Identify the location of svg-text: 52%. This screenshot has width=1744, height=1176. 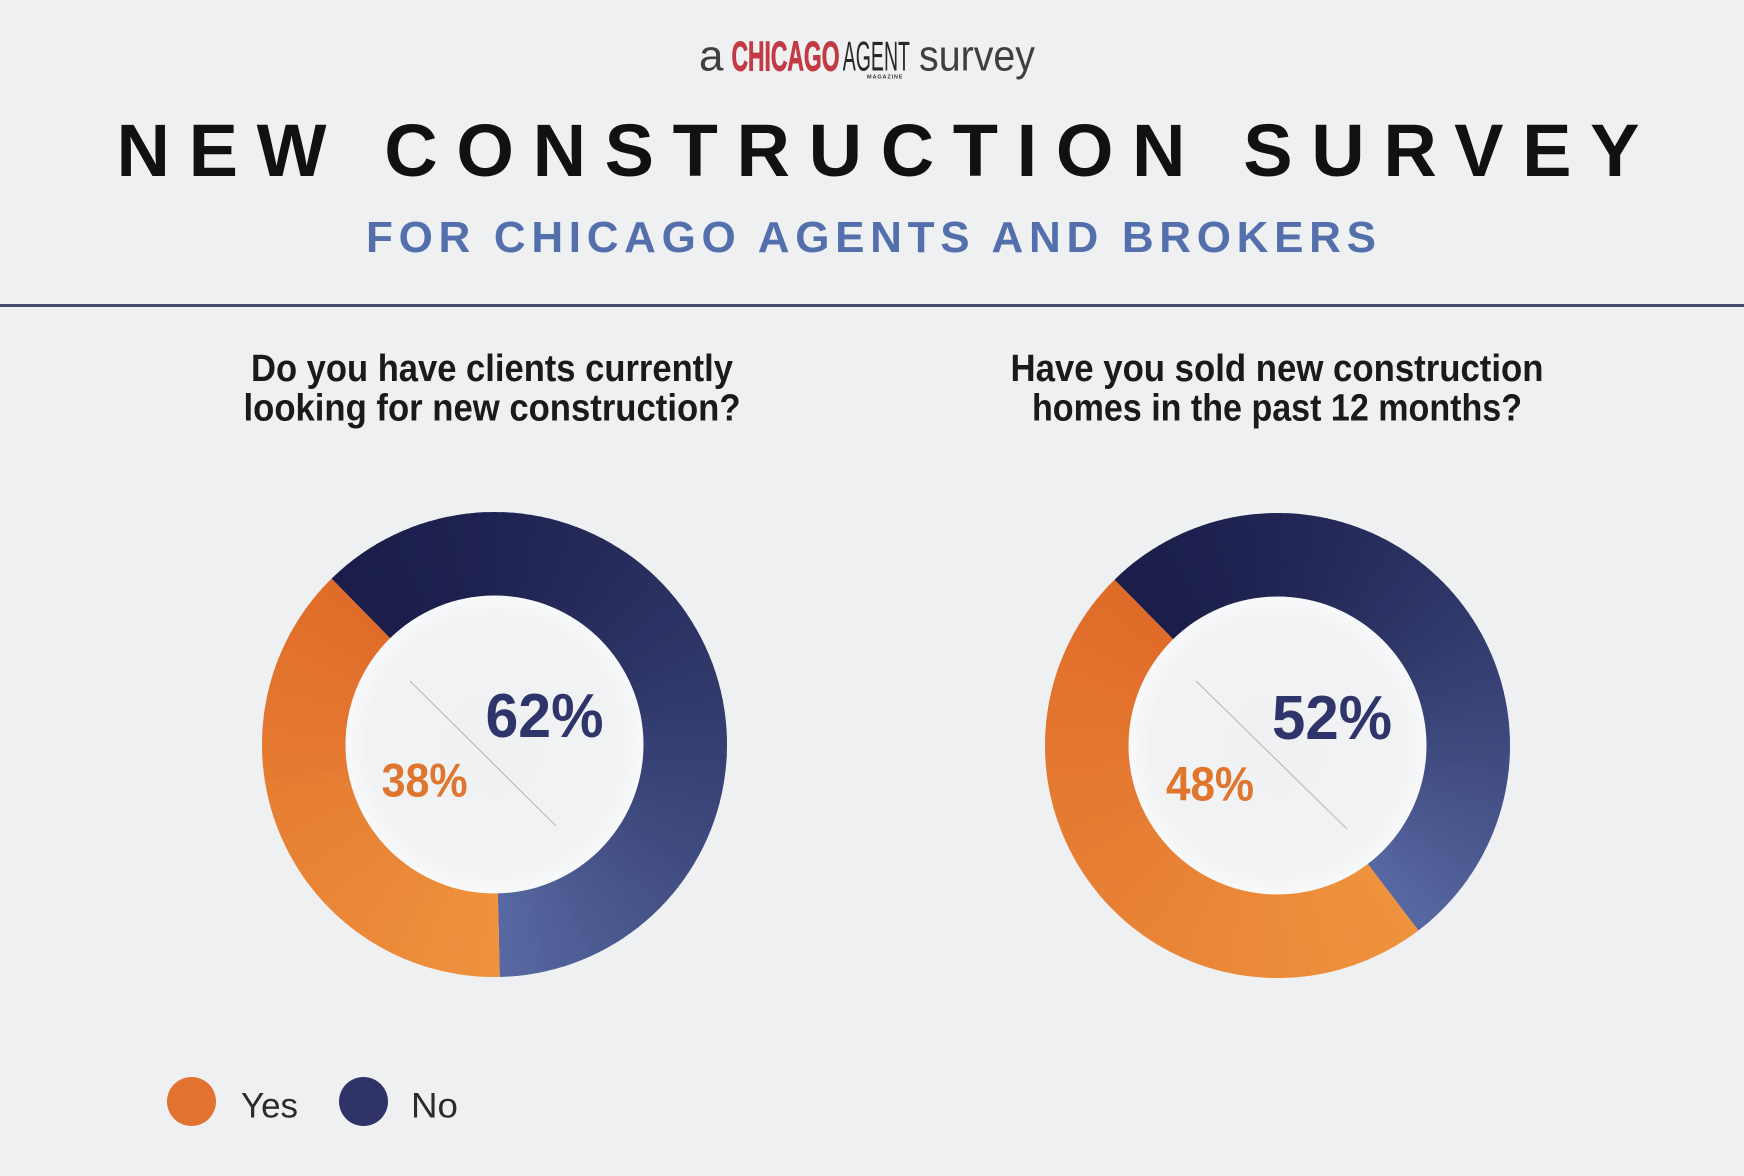
(1332, 718).